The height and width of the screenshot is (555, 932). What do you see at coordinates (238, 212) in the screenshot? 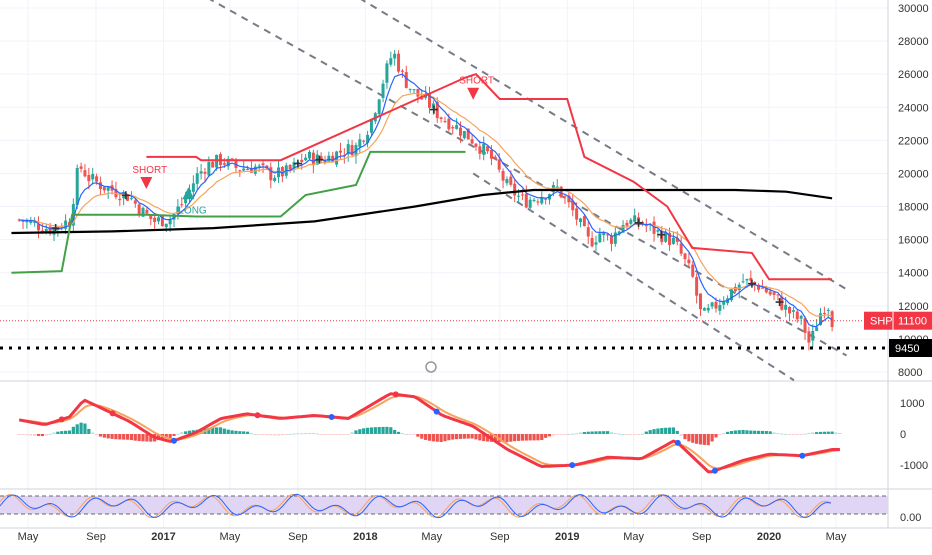
I see `stop-line-lower` at bounding box center [238, 212].